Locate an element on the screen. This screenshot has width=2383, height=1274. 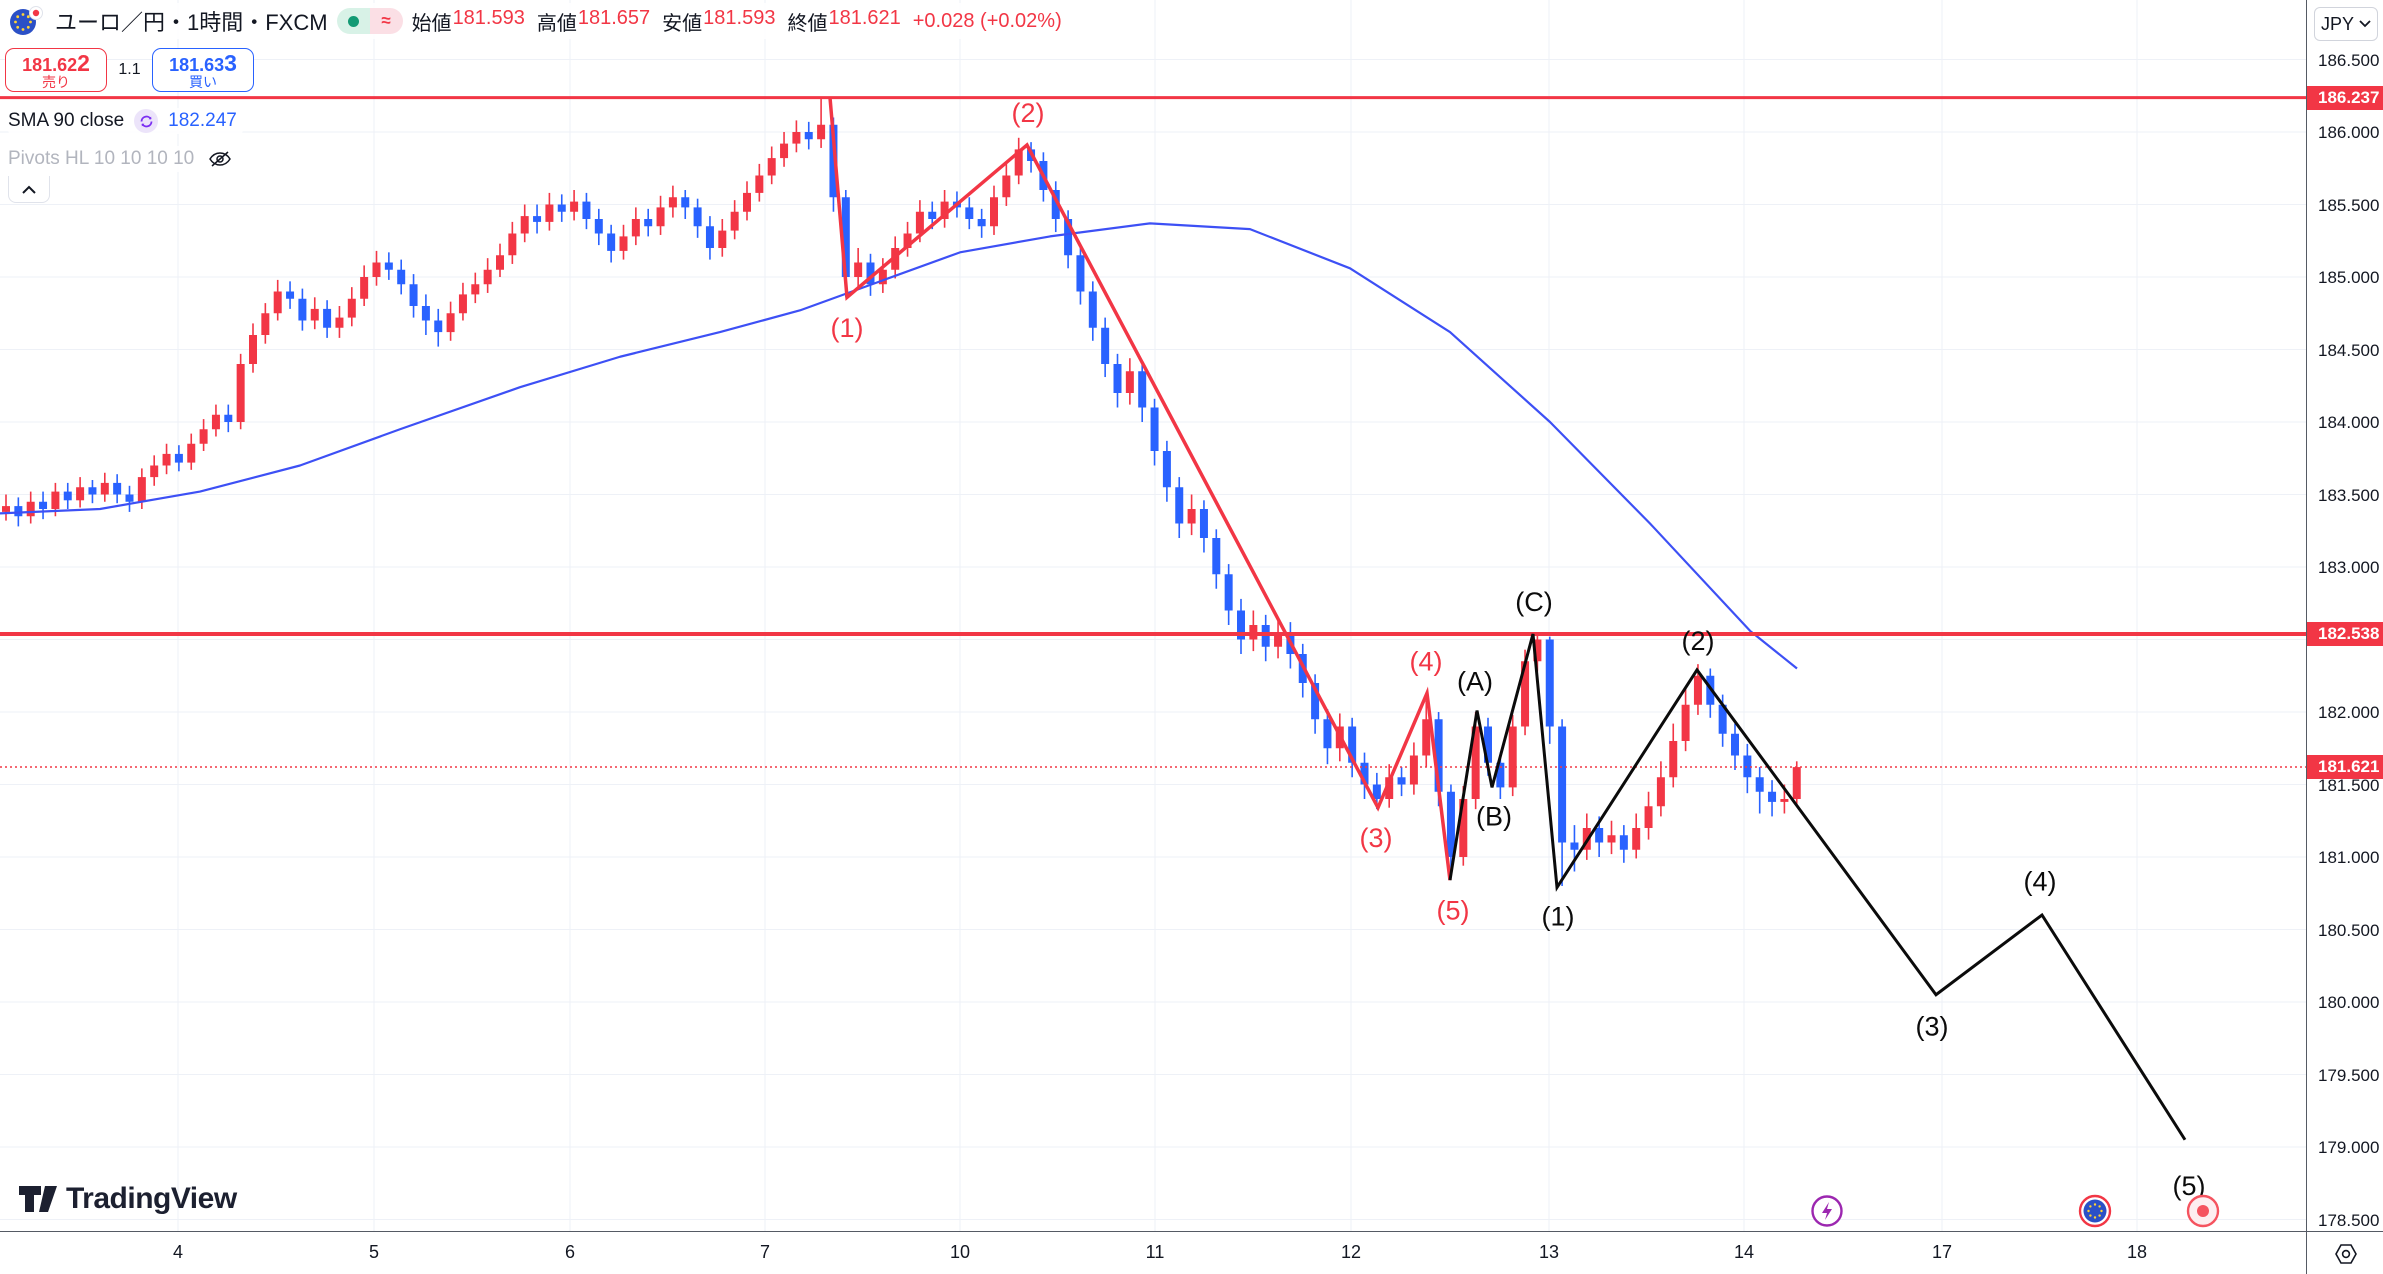
price-highlight-label: 181.621 is located at coordinates (2345, 766).